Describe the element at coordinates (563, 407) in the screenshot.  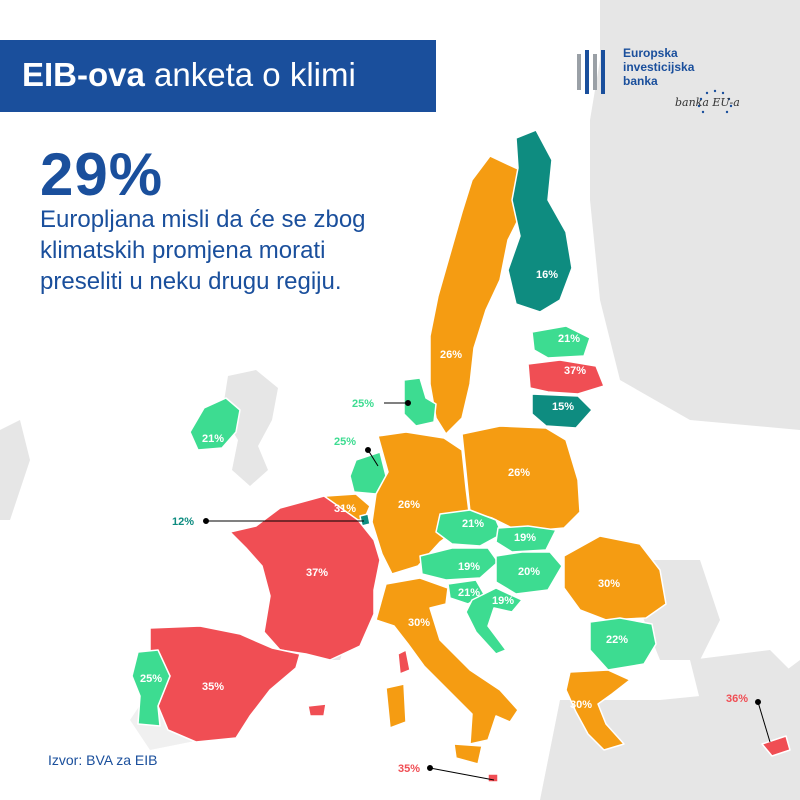
I see `label-lithuania: 15%` at that location.